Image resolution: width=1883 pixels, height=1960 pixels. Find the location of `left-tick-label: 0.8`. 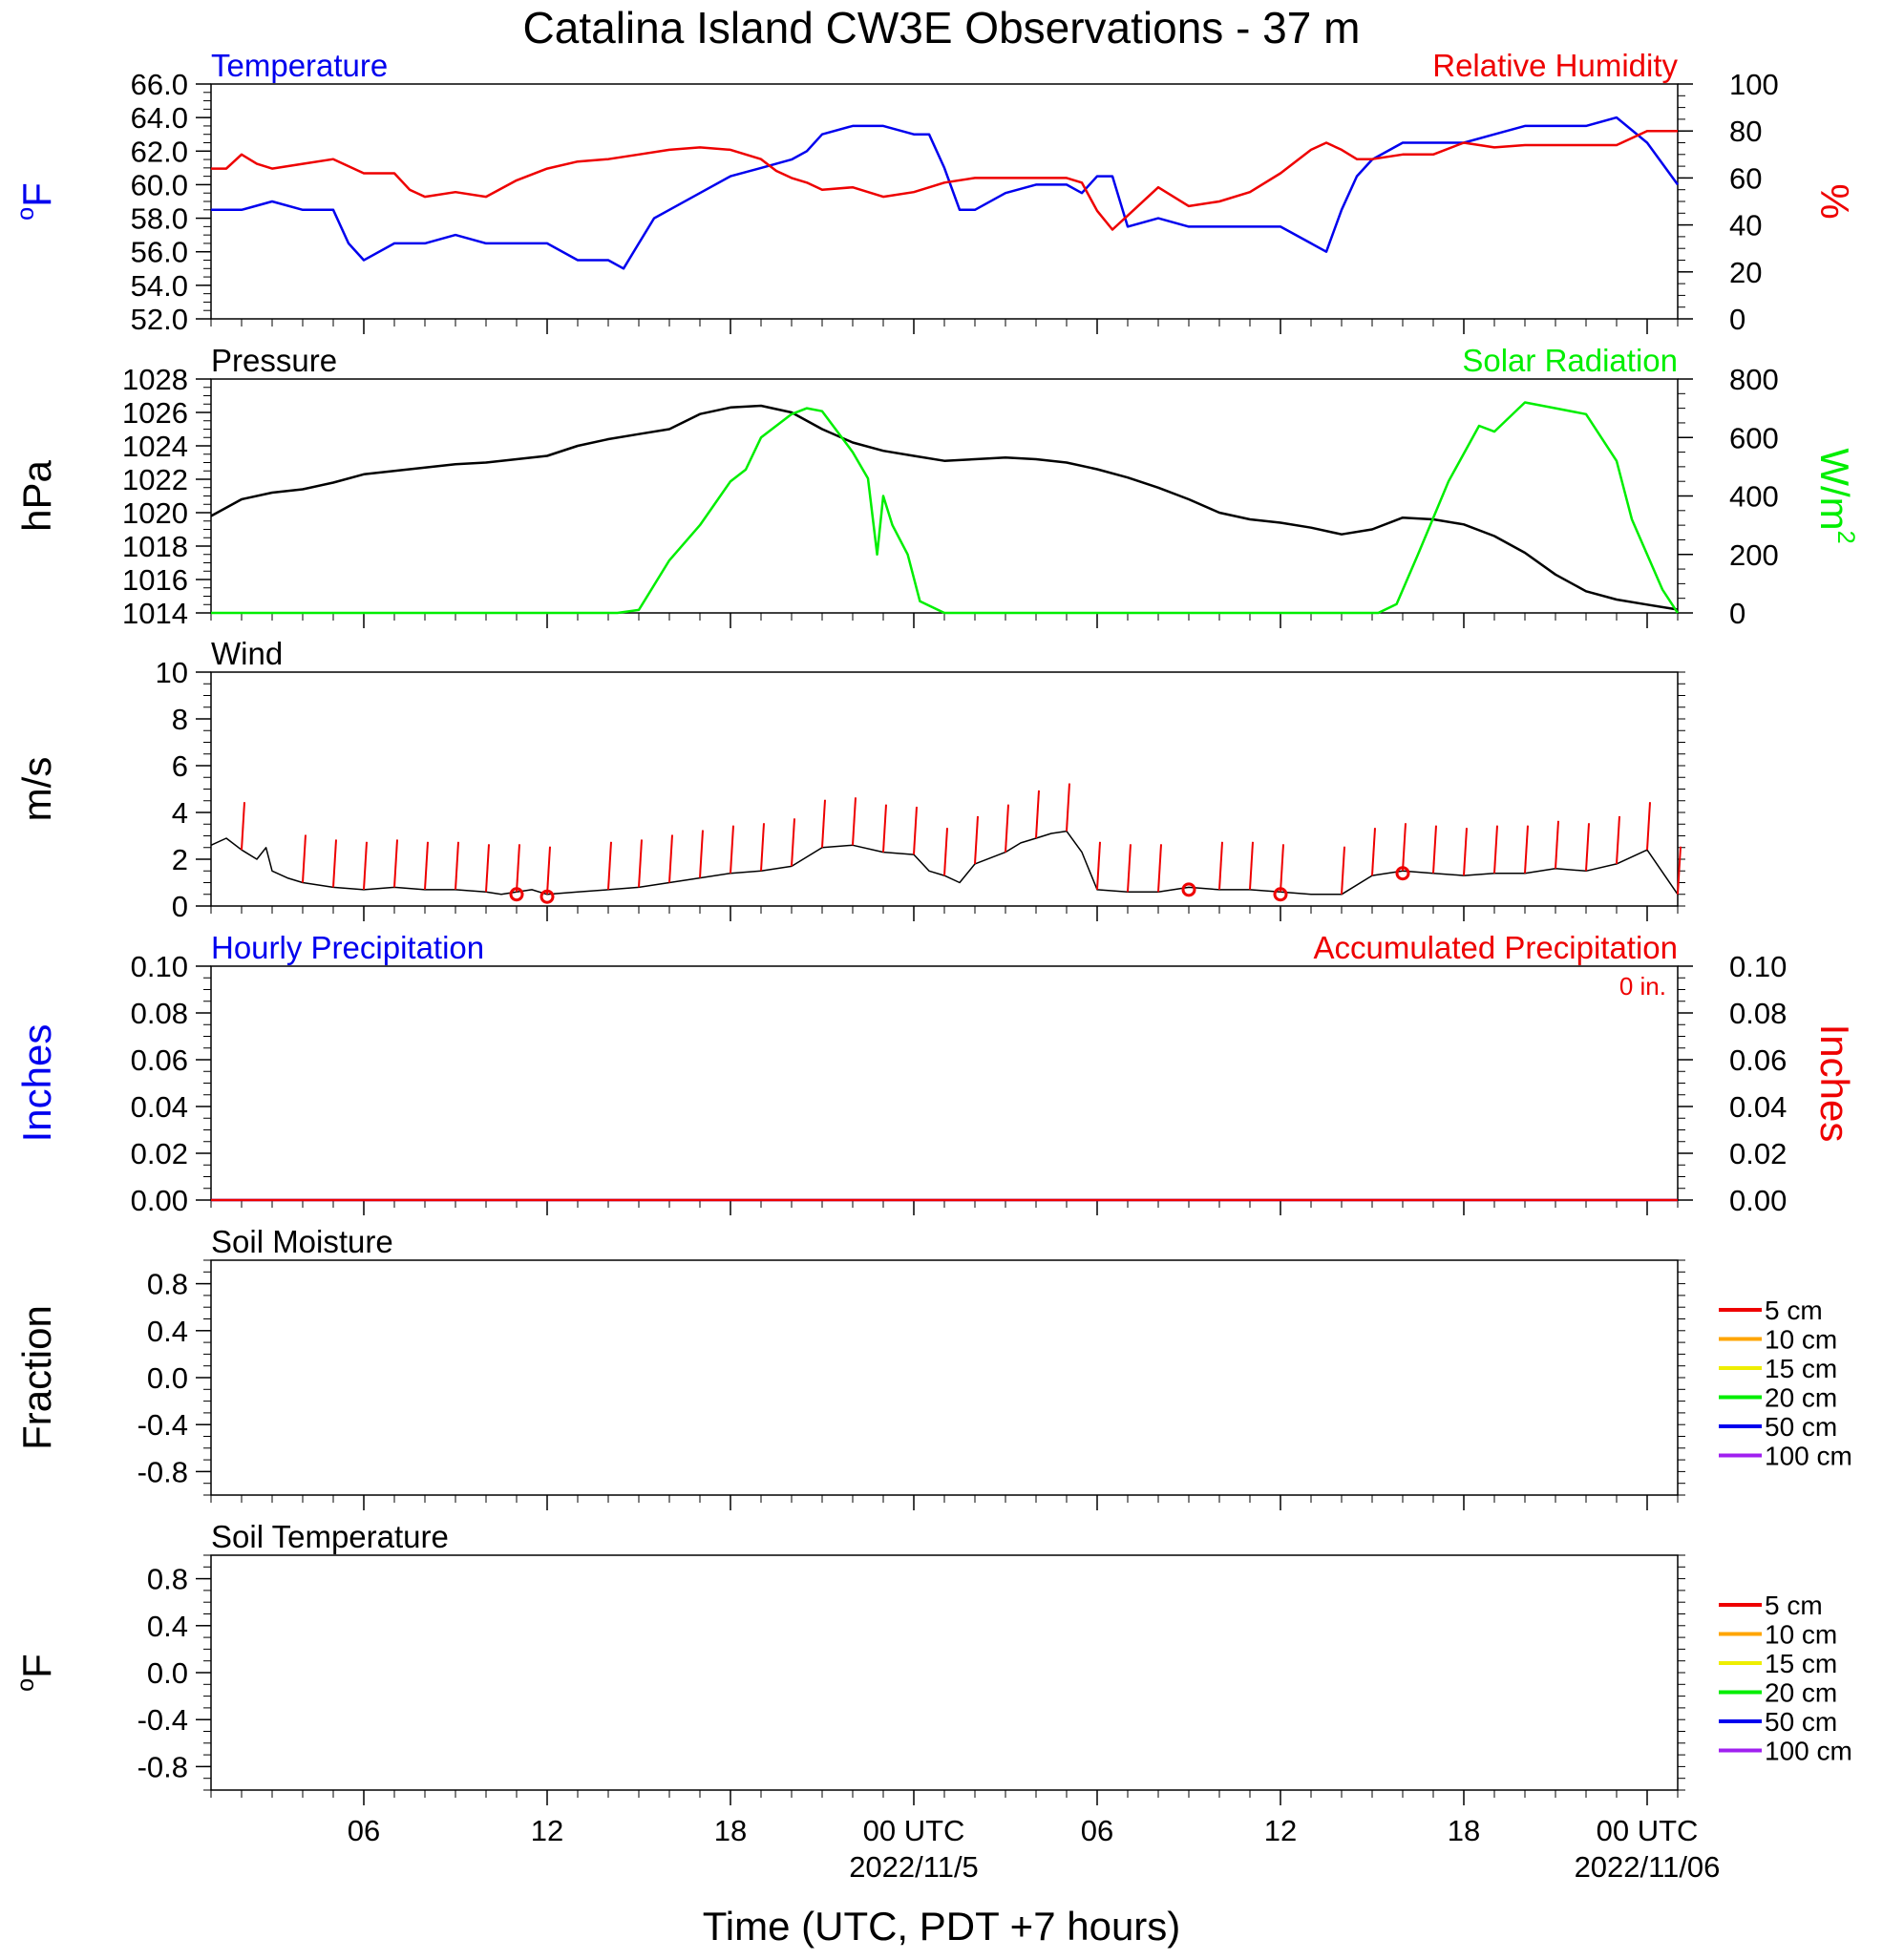

left-tick-label: 0.8 is located at coordinates (167, 1579).